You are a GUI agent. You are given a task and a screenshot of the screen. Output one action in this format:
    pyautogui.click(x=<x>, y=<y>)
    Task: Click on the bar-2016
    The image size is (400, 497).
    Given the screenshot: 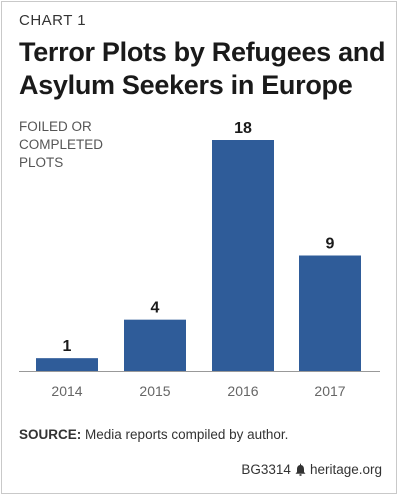 What is the action you would take?
    pyautogui.click(x=243, y=255)
    